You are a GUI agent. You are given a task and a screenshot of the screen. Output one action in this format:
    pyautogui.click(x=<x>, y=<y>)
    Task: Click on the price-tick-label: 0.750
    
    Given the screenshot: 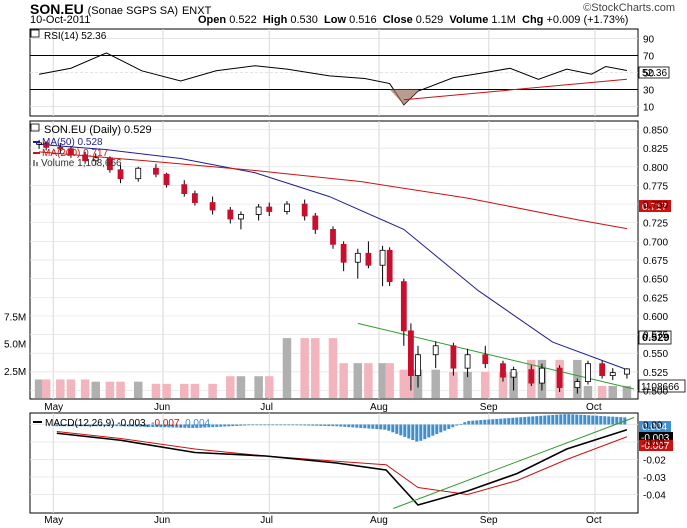 What is the action you would take?
    pyautogui.click(x=655, y=205)
    